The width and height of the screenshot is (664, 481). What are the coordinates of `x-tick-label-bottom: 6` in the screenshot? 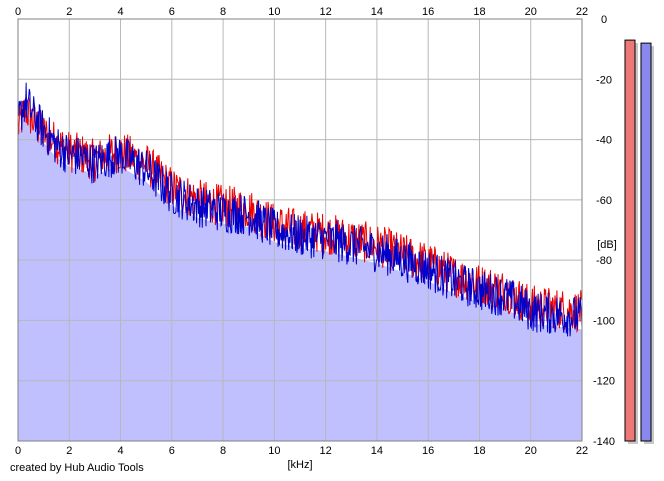 It's located at (172, 451).